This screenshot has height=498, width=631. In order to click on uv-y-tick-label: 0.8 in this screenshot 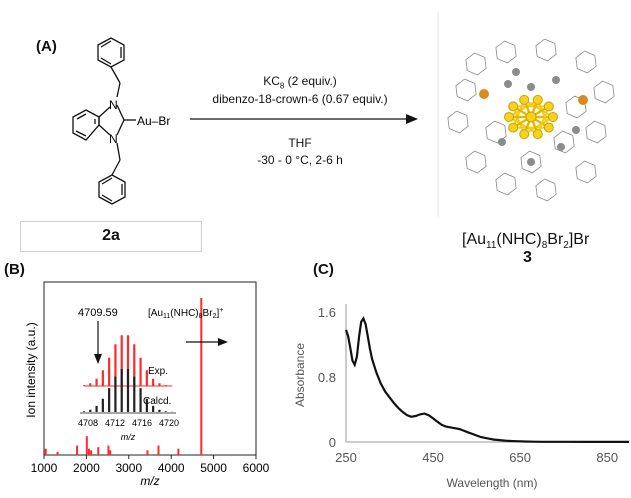, I will do `click(327, 377)`.